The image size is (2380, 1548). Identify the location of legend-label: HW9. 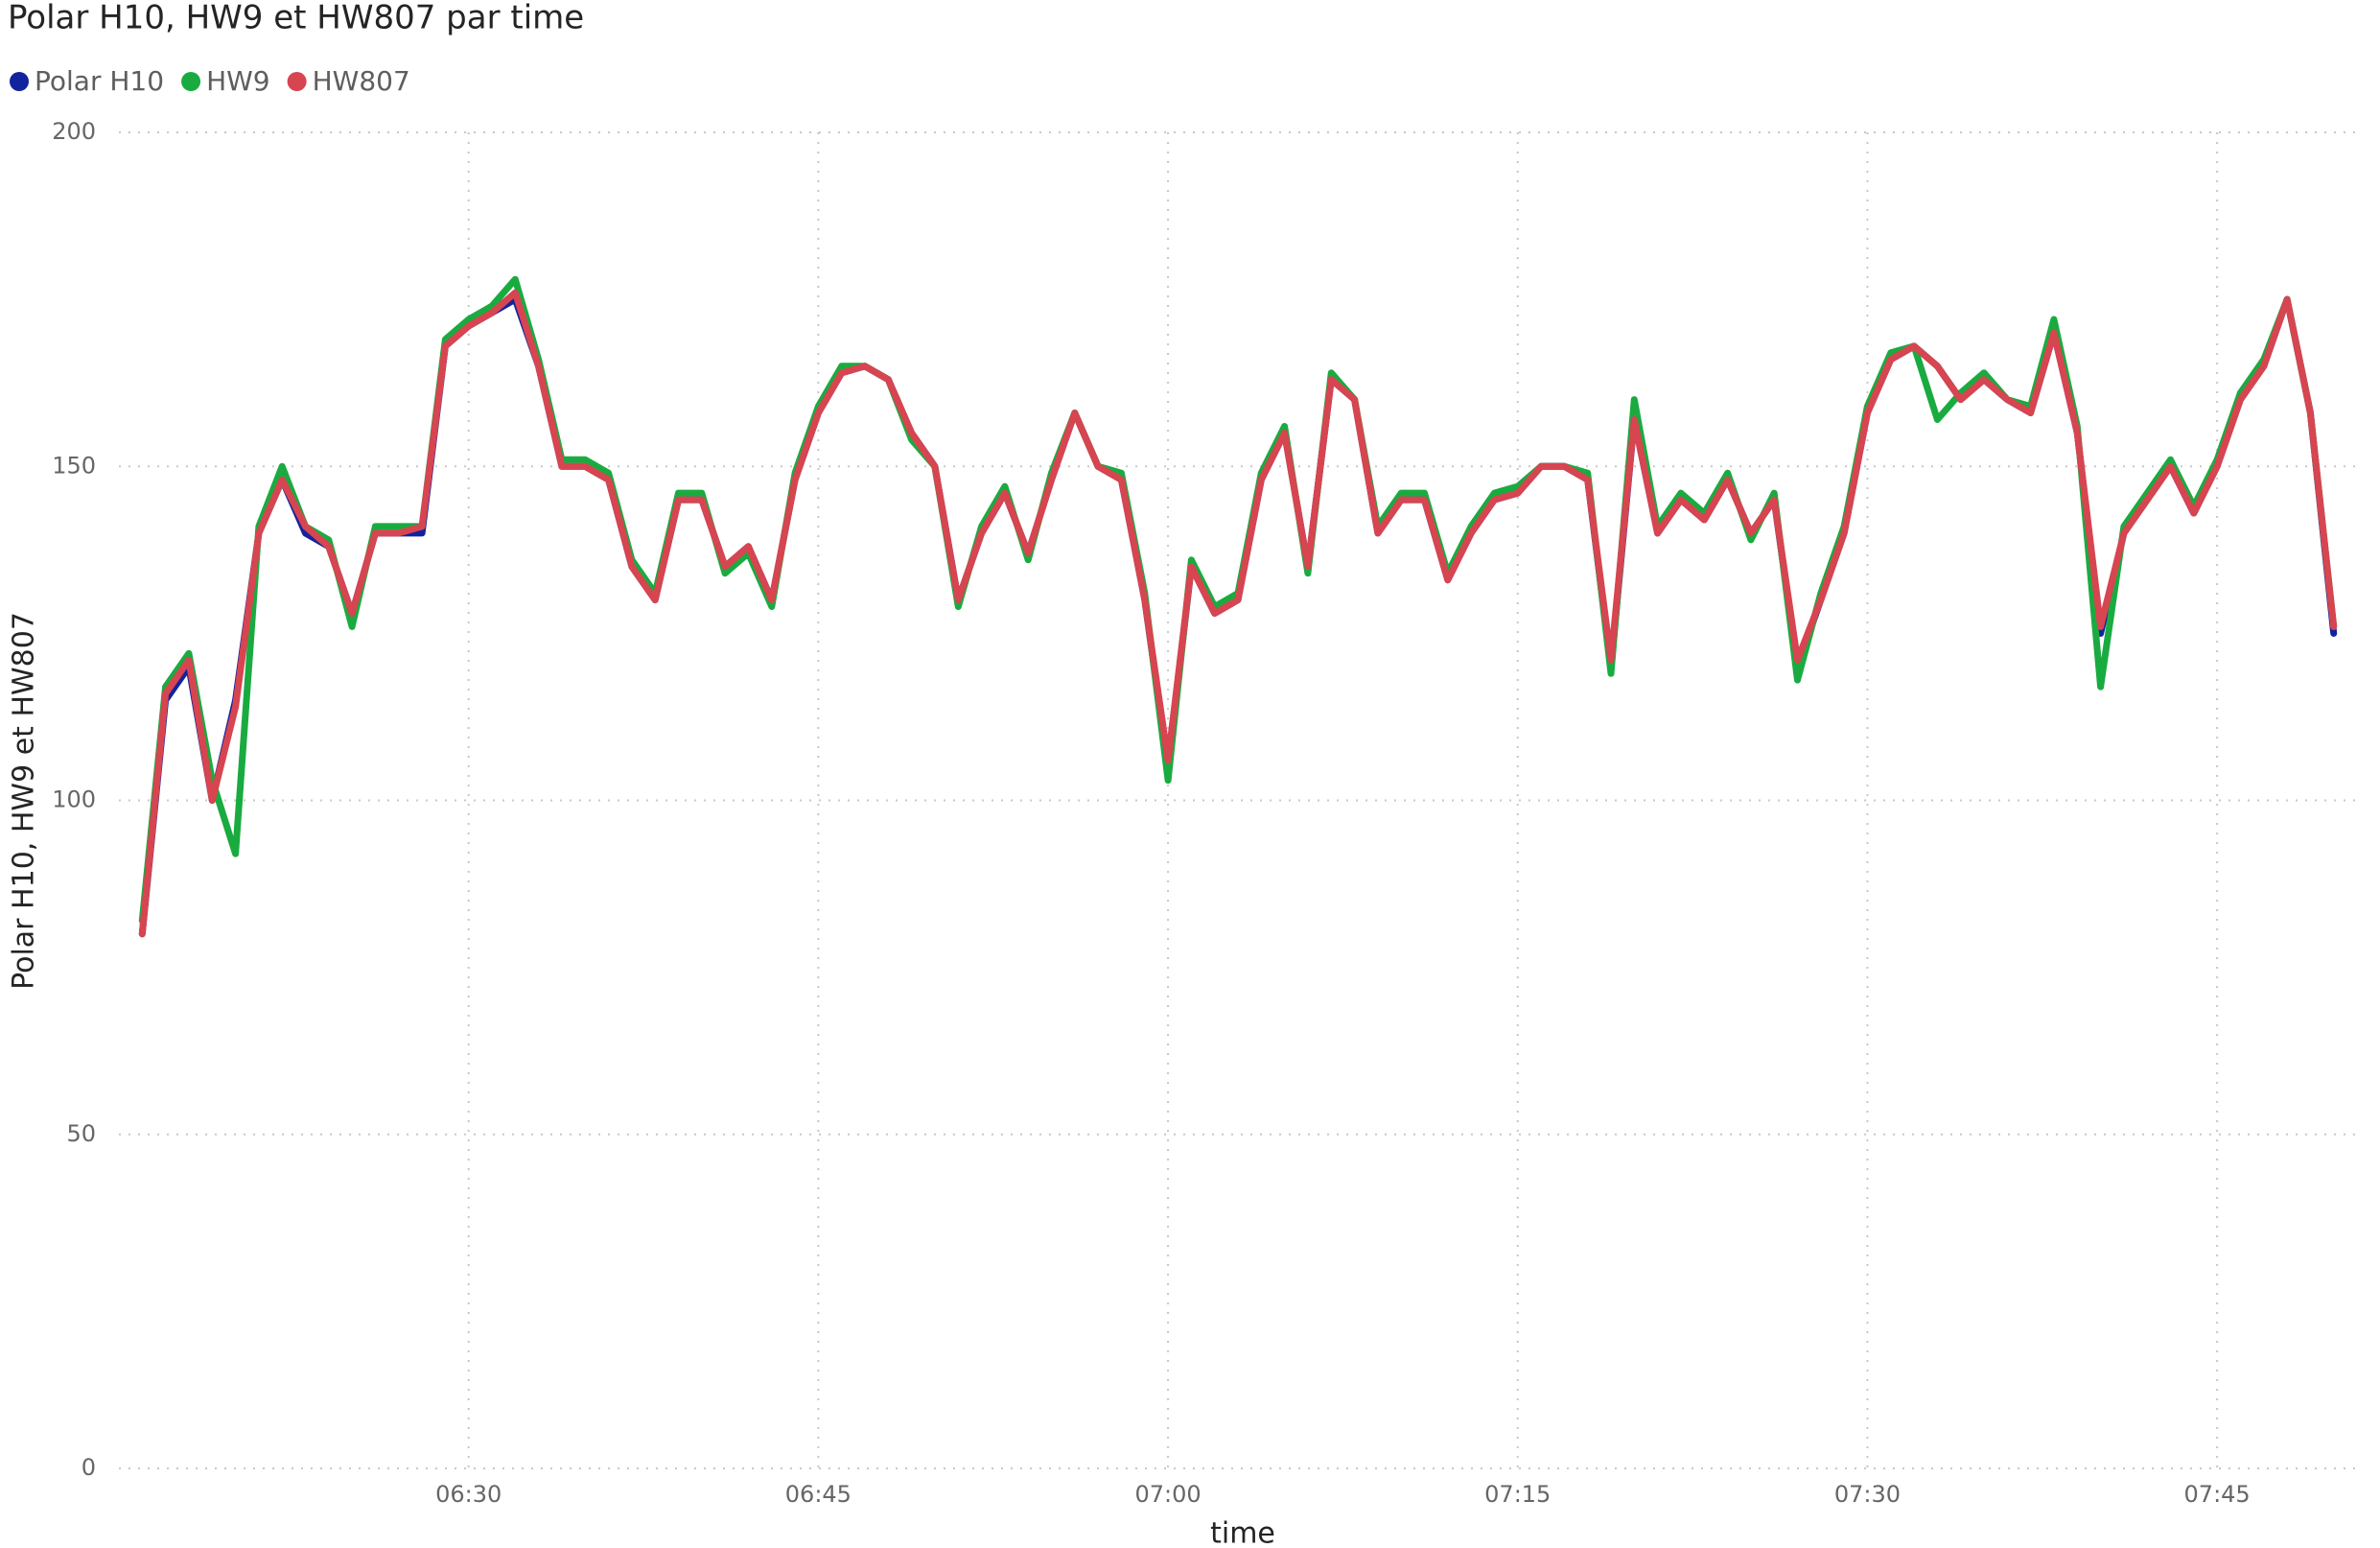
(238, 81).